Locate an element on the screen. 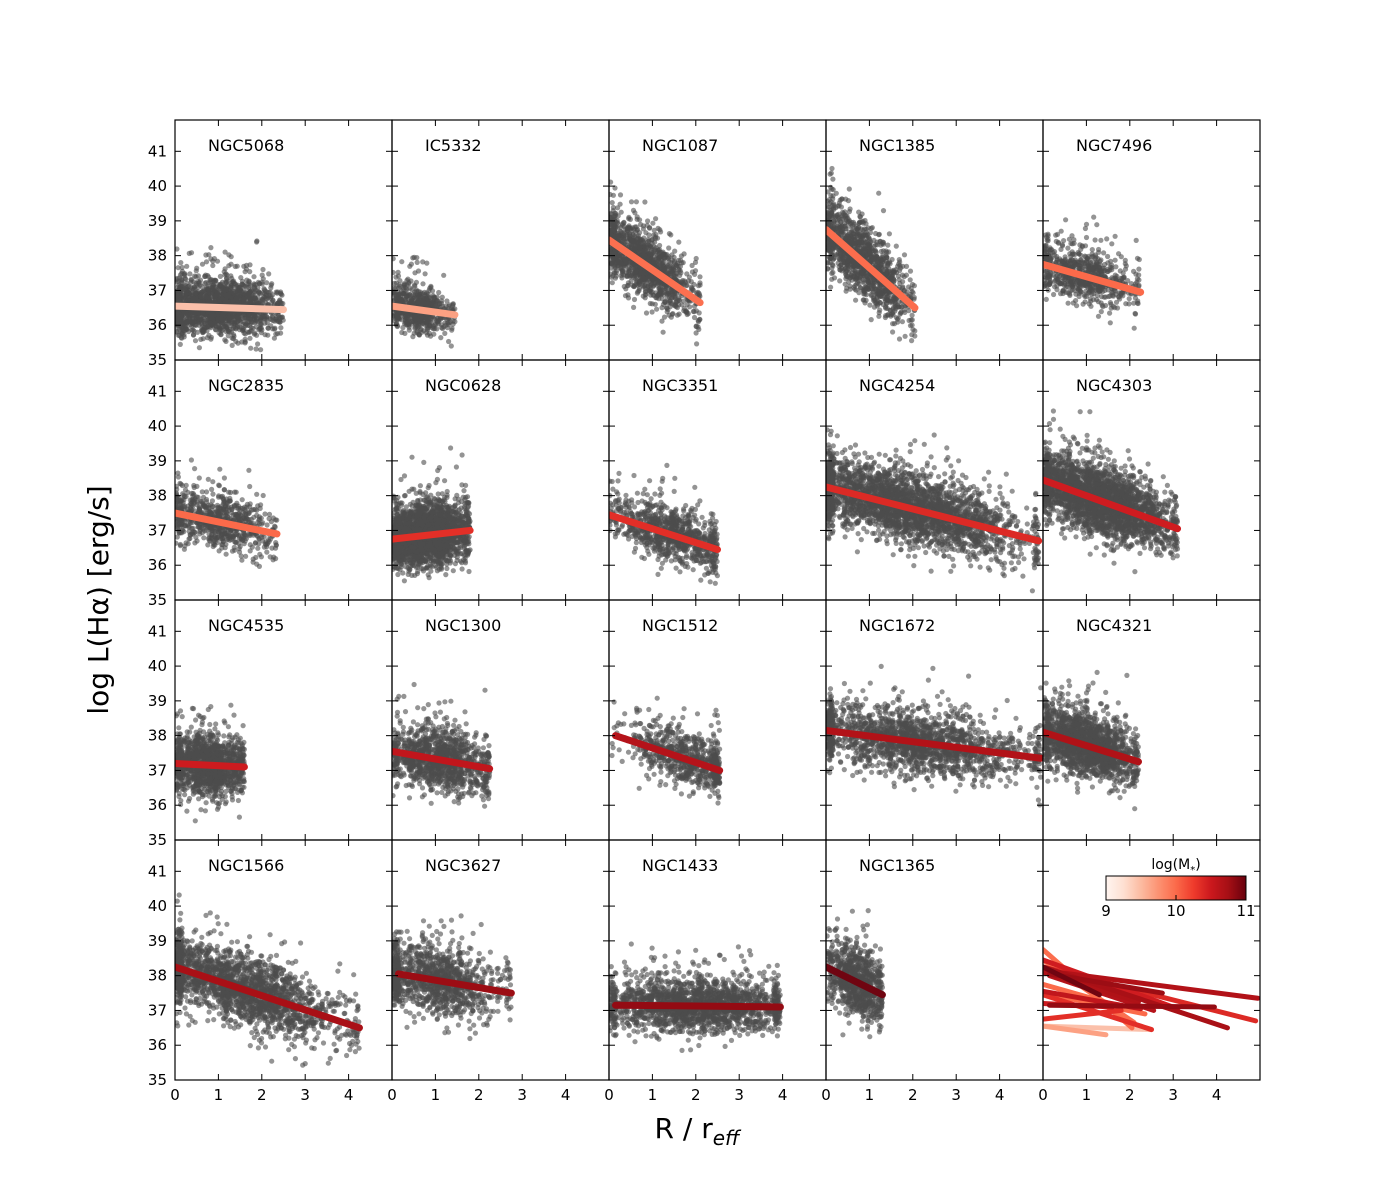  panel-ic5332: IC5332 is located at coordinates (500, 240).